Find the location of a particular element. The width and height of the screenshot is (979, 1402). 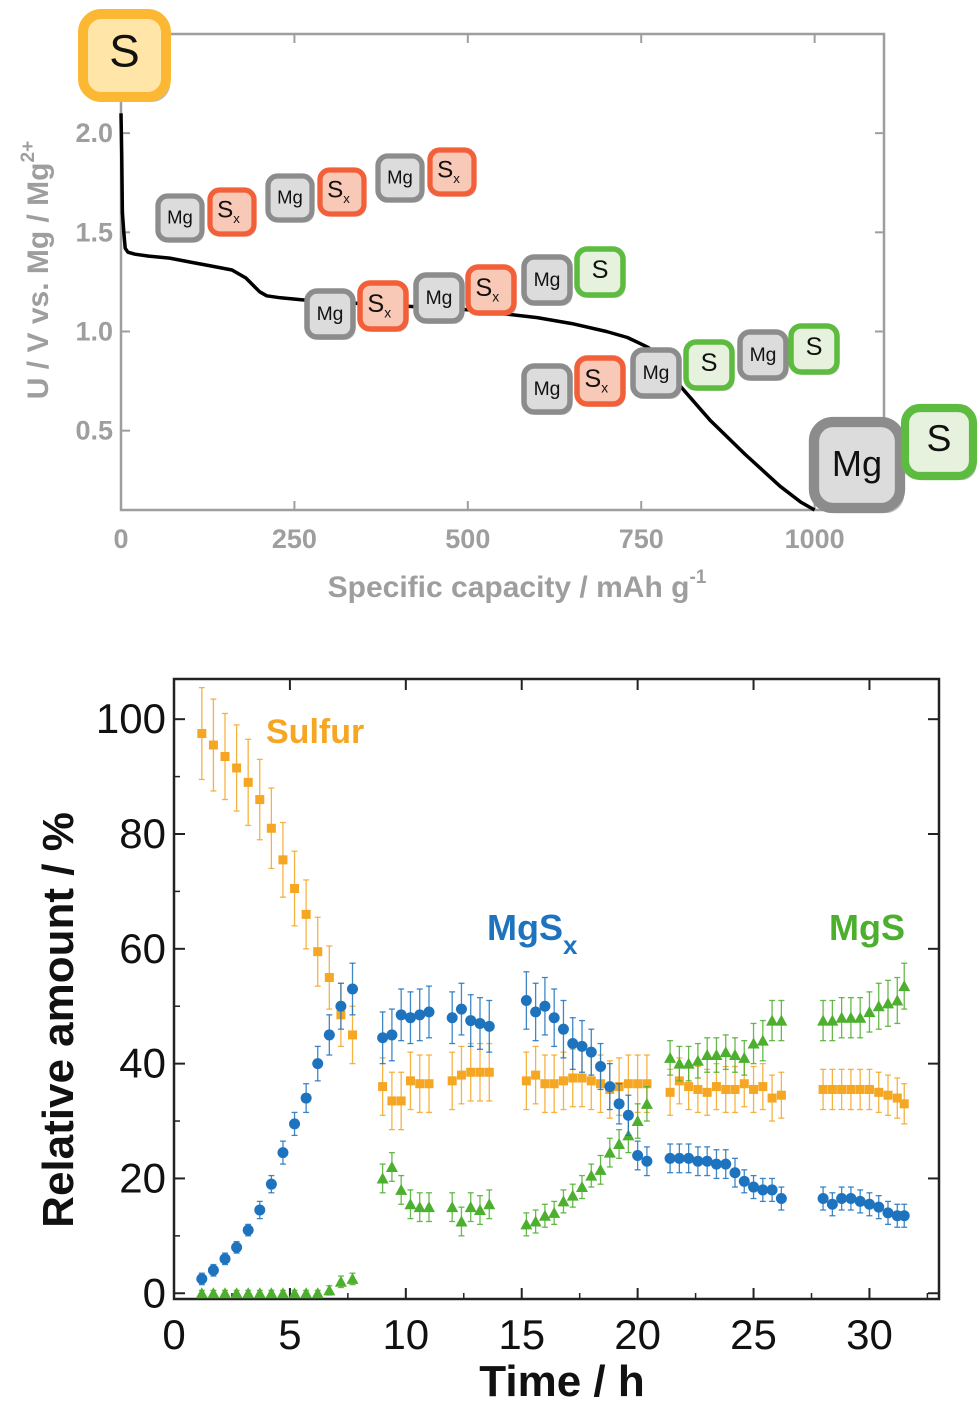

bottom-y-tick-label: 60 is located at coordinates (142, 948).